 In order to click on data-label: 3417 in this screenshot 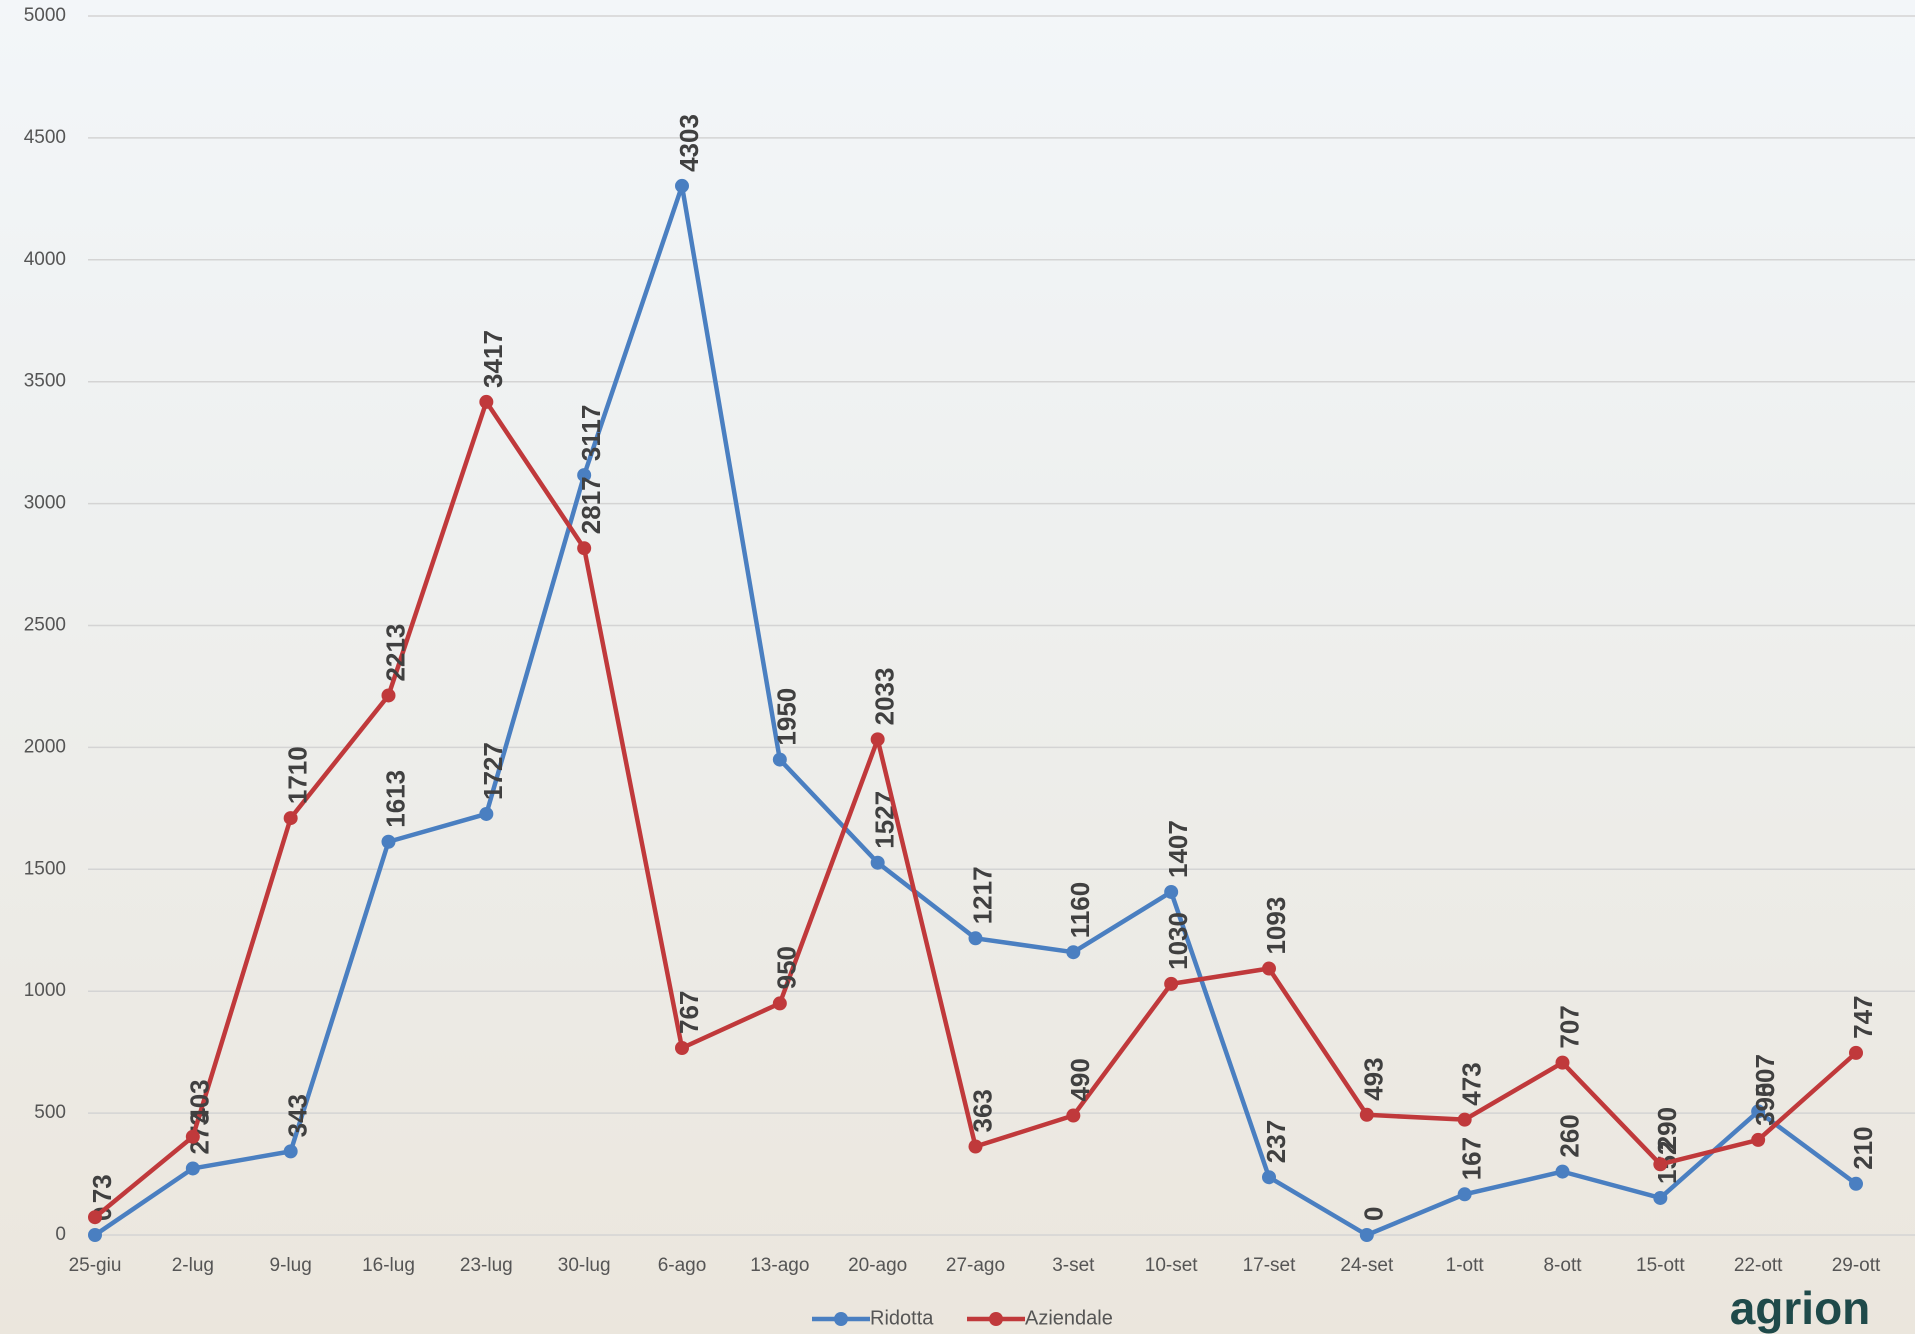, I will do `click(493, 359)`.